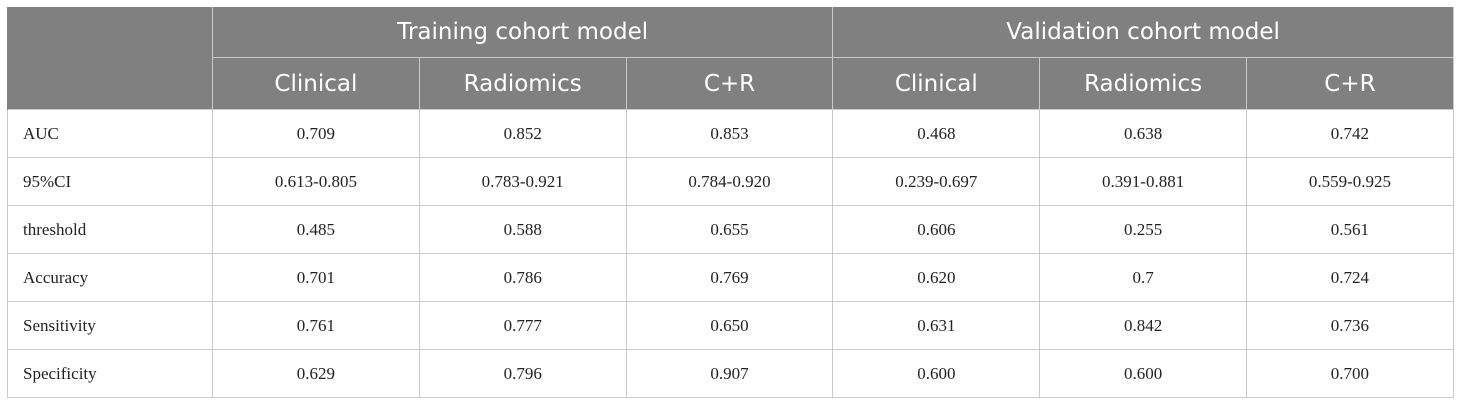 This screenshot has width=1460, height=409. I want to click on table-cell: 0.761, so click(316, 325).